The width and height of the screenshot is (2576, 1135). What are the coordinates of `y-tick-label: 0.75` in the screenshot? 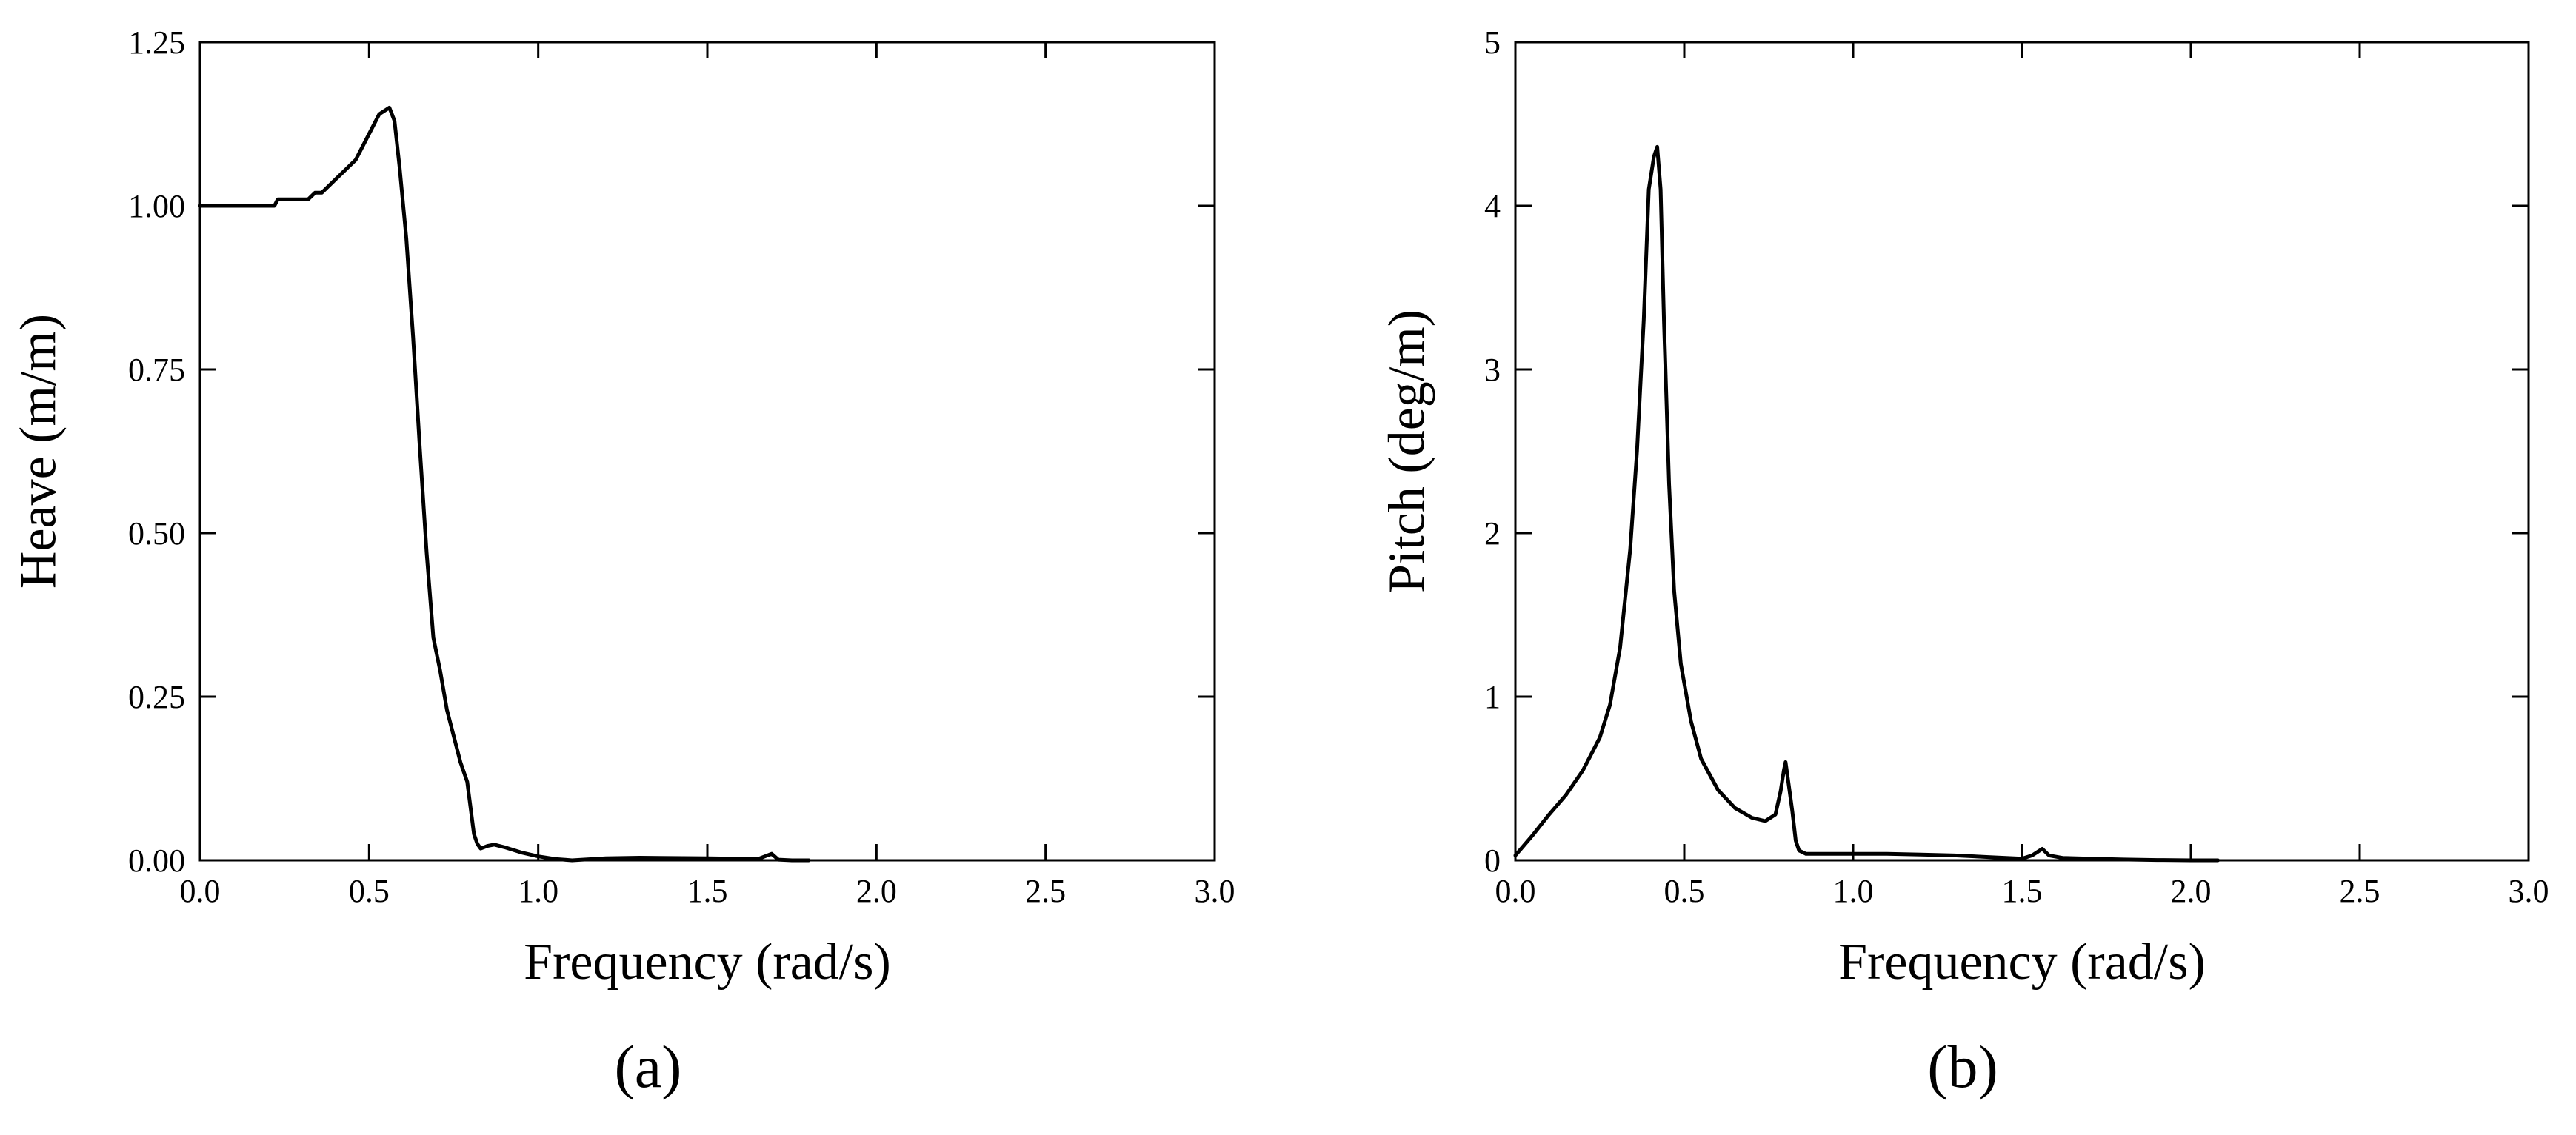 It's located at (156, 370).